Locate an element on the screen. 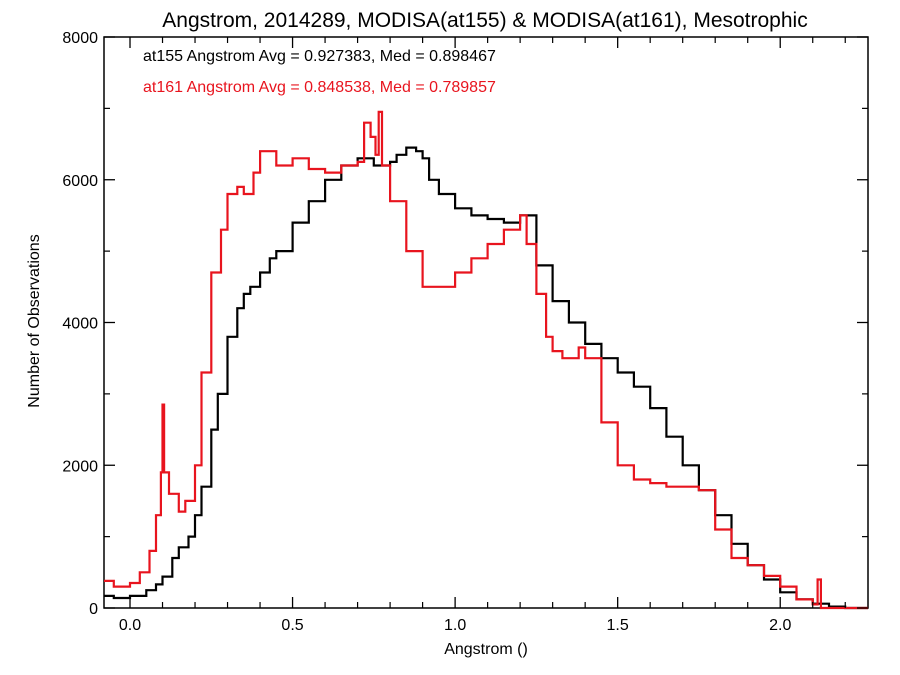 The height and width of the screenshot is (675, 900). x-tick-label: 0.0 is located at coordinates (130, 625).